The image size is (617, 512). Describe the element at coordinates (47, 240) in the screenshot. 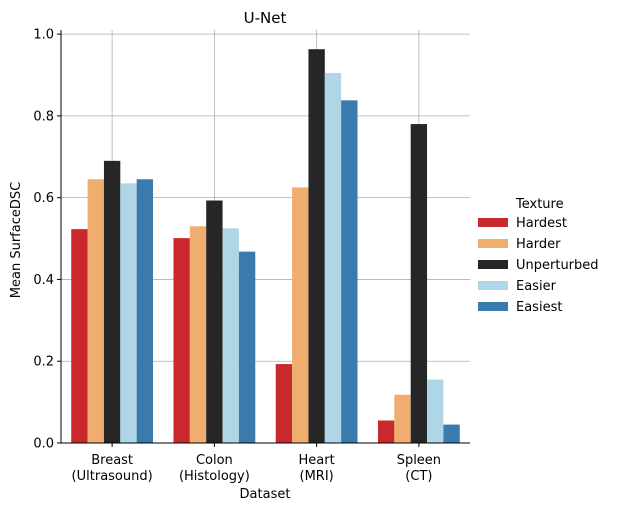

I see `y-tick-labels: 0.0 0.2 0.4 0.6 0.8 1.0` at that location.